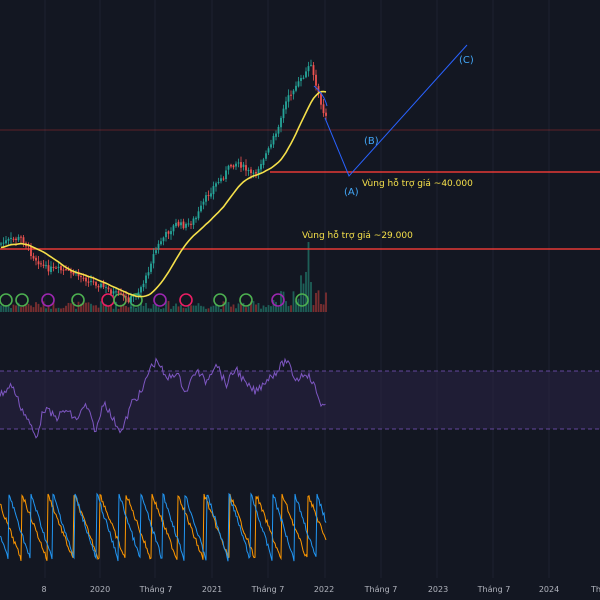 This screenshot has width=600, height=600. What do you see at coordinates (351, 192) in the screenshot?
I see `wave-label-a: (A)` at bounding box center [351, 192].